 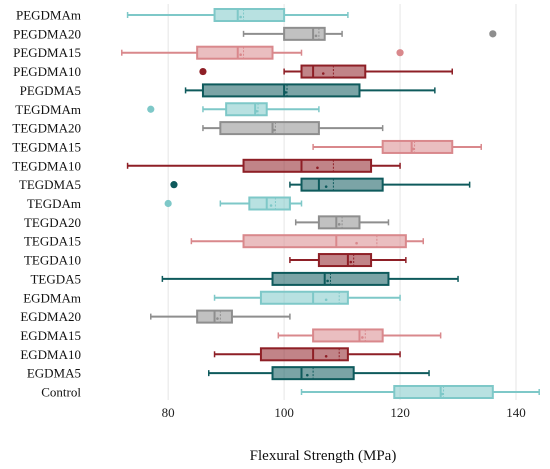 I want to click on box-group-pegdma20, so click(x=369, y=33).